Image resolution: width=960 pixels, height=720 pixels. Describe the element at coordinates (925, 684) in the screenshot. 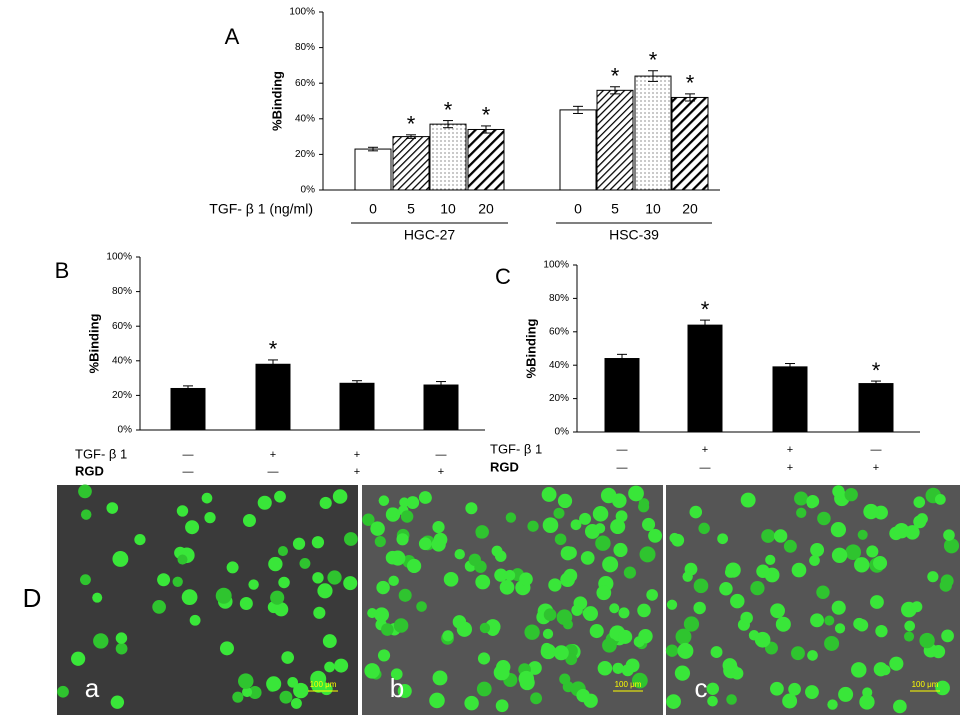

I see `scale-bar-label: 100 μm` at that location.